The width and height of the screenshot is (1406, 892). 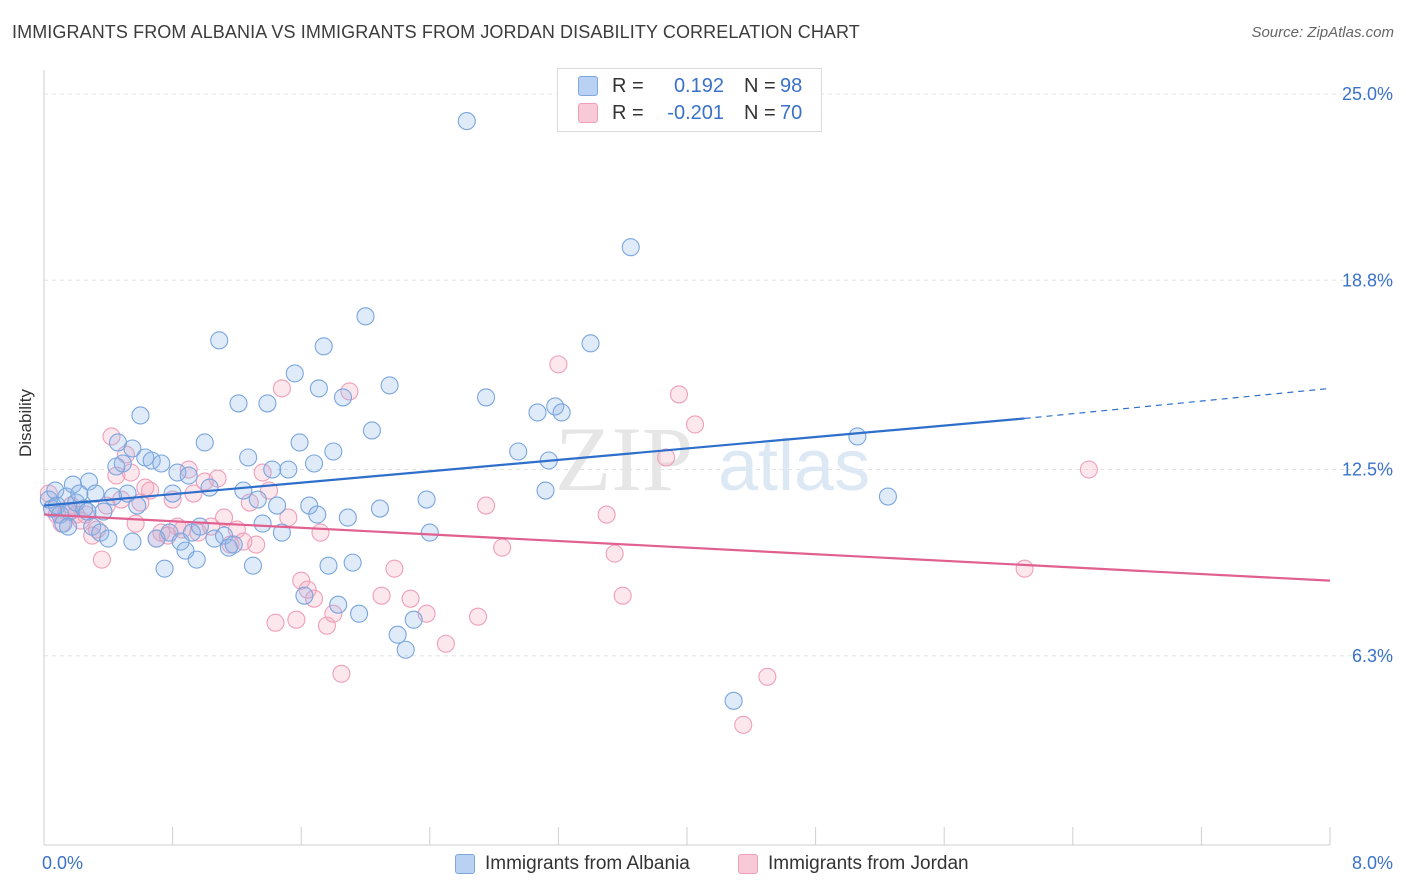 I want to click on legend-row-jordan: R = -0.201 N = 70, so click(x=690, y=113).